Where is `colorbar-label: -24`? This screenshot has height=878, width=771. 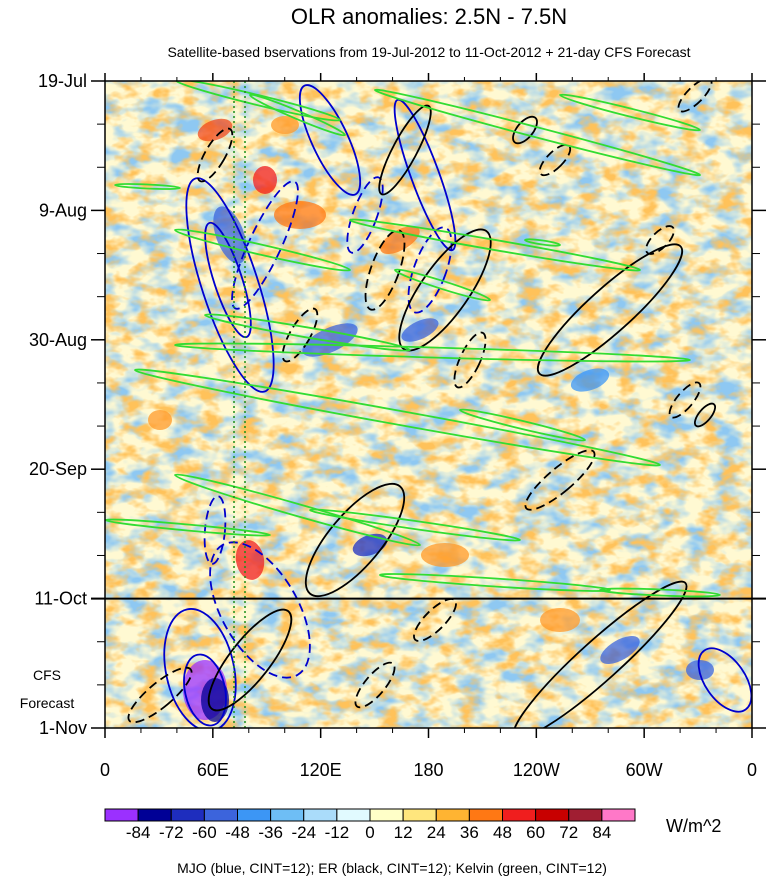
colorbar-label: -24 is located at coordinates (303, 832).